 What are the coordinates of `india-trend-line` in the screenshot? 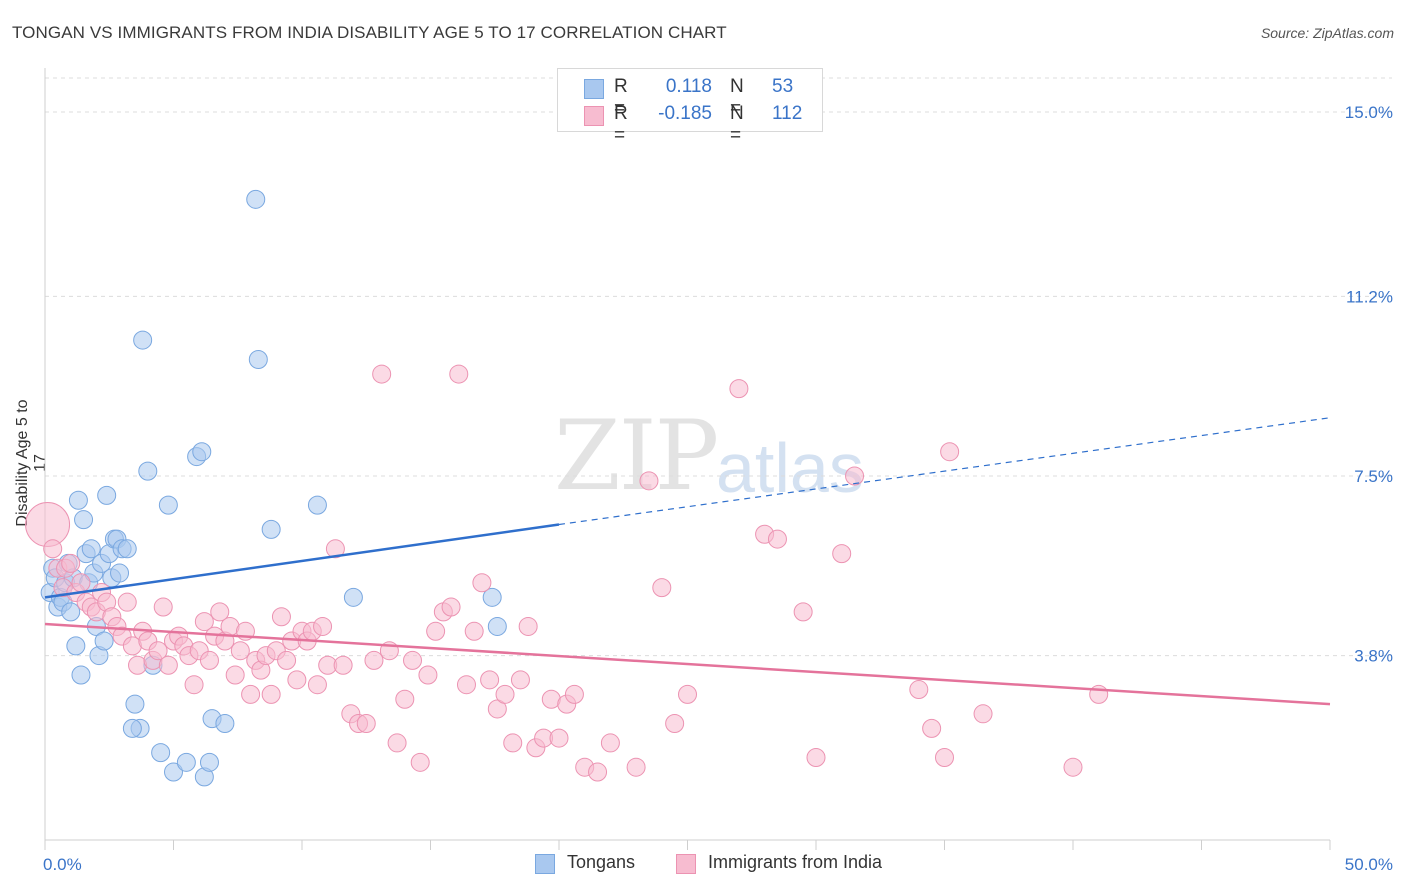 It's located at (687, 664).